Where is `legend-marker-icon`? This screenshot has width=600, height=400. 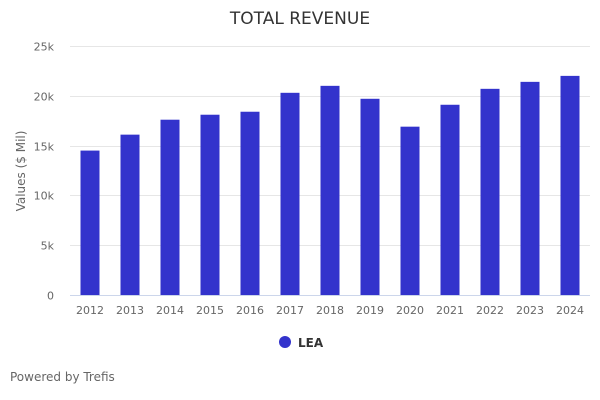
legend-marker-icon is located at coordinates (285, 342).